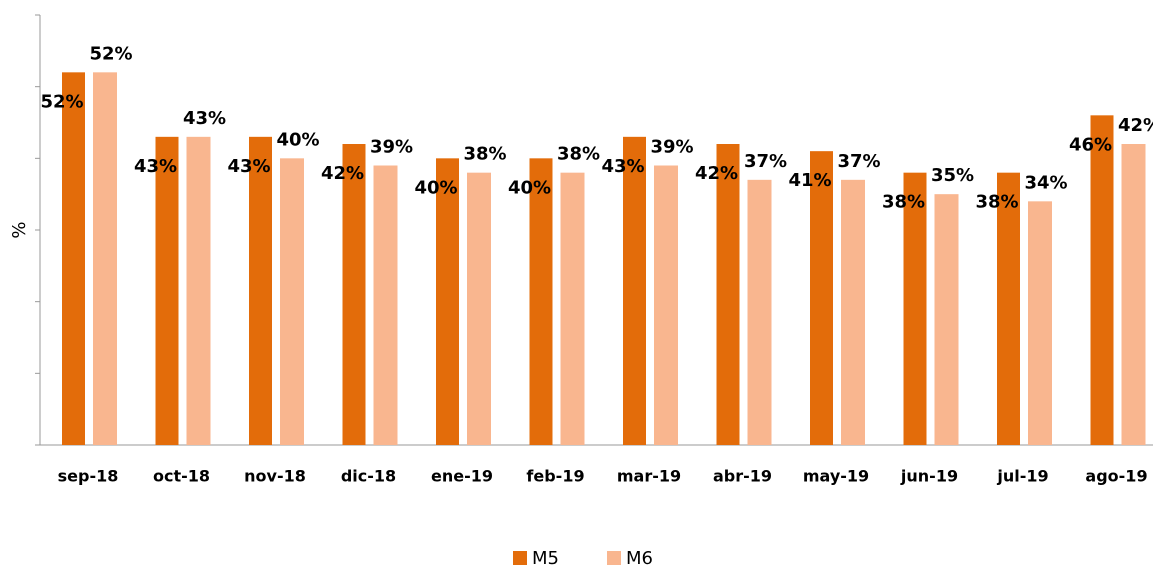 This screenshot has width=1153, height=570. What do you see at coordinates (555, 476) in the screenshot?
I see `x-tick-label: feb-19` at bounding box center [555, 476].